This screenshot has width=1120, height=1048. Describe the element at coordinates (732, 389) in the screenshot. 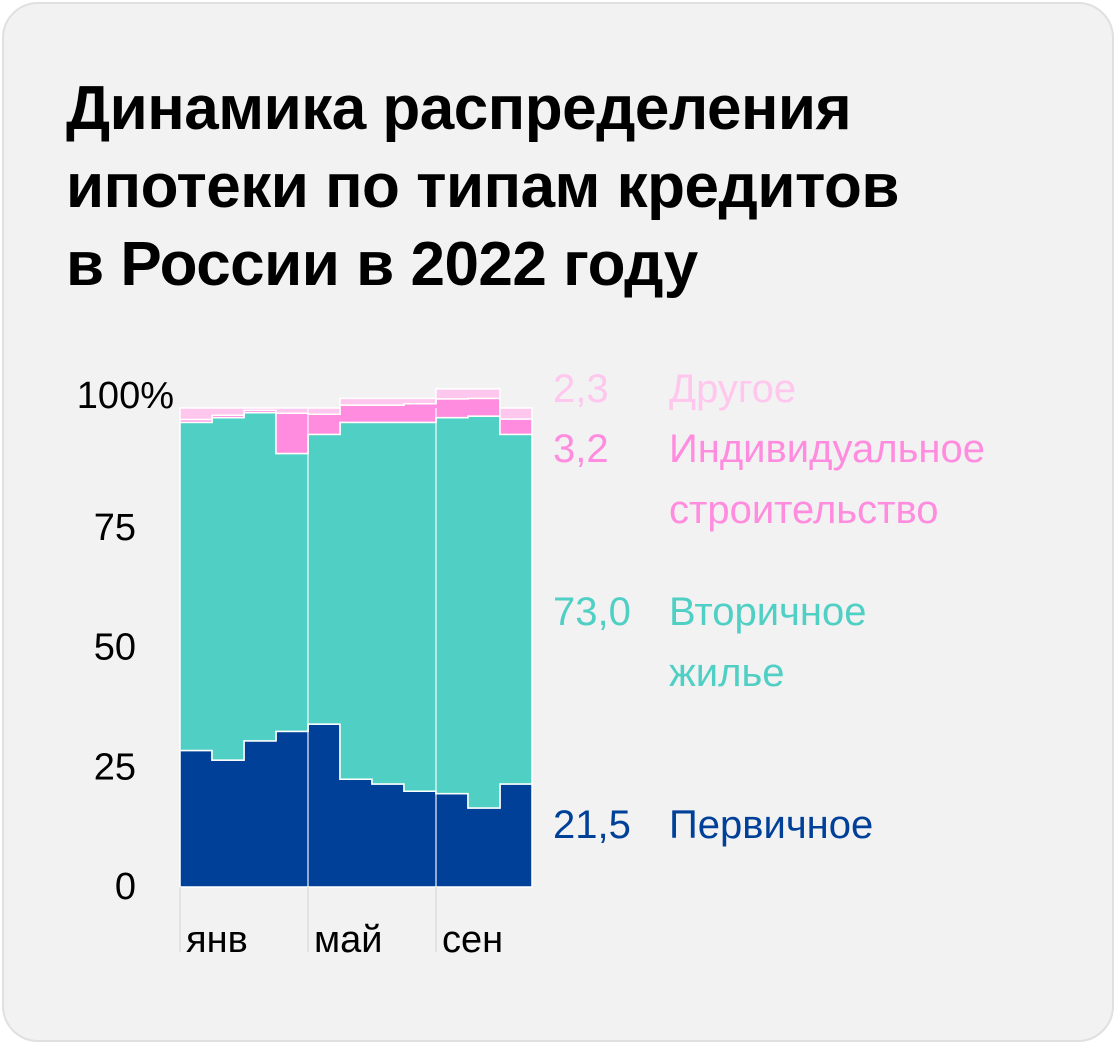

I see `series-name-label: Другое` at that location.